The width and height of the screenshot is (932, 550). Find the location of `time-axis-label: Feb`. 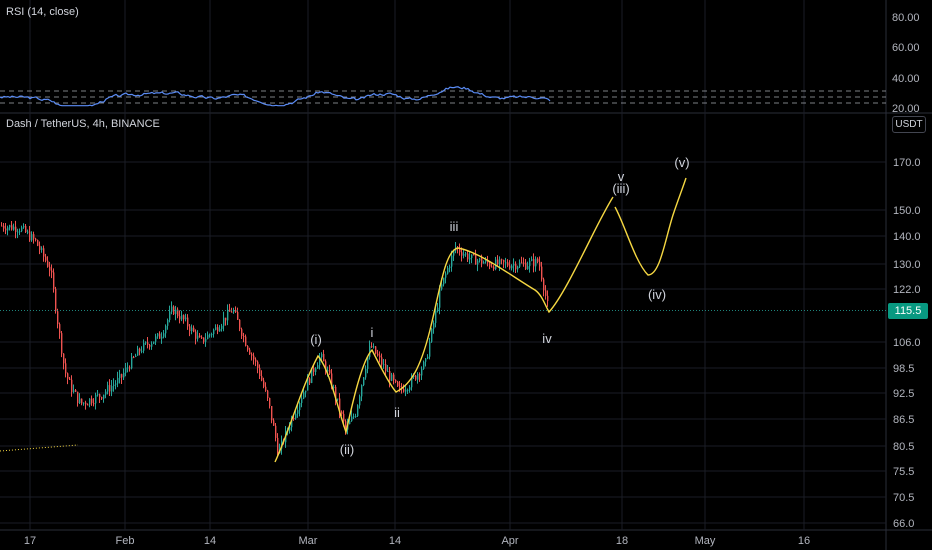

time-axis-label: Feb is located at coordinates (125, 541).